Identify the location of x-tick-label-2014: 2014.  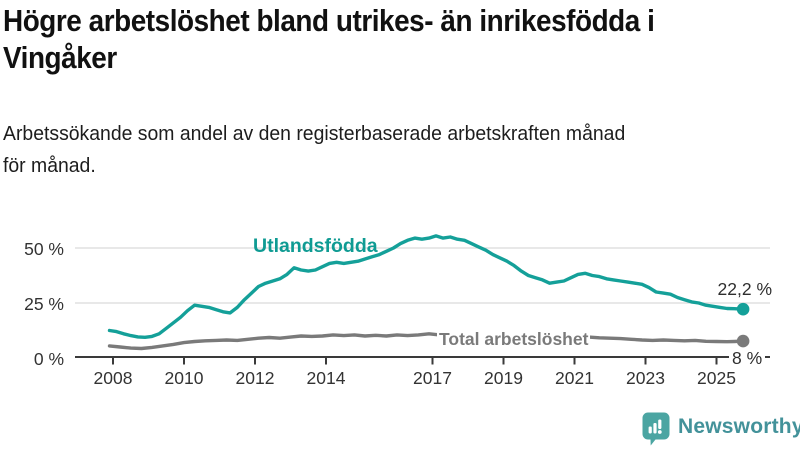
(326, 378).